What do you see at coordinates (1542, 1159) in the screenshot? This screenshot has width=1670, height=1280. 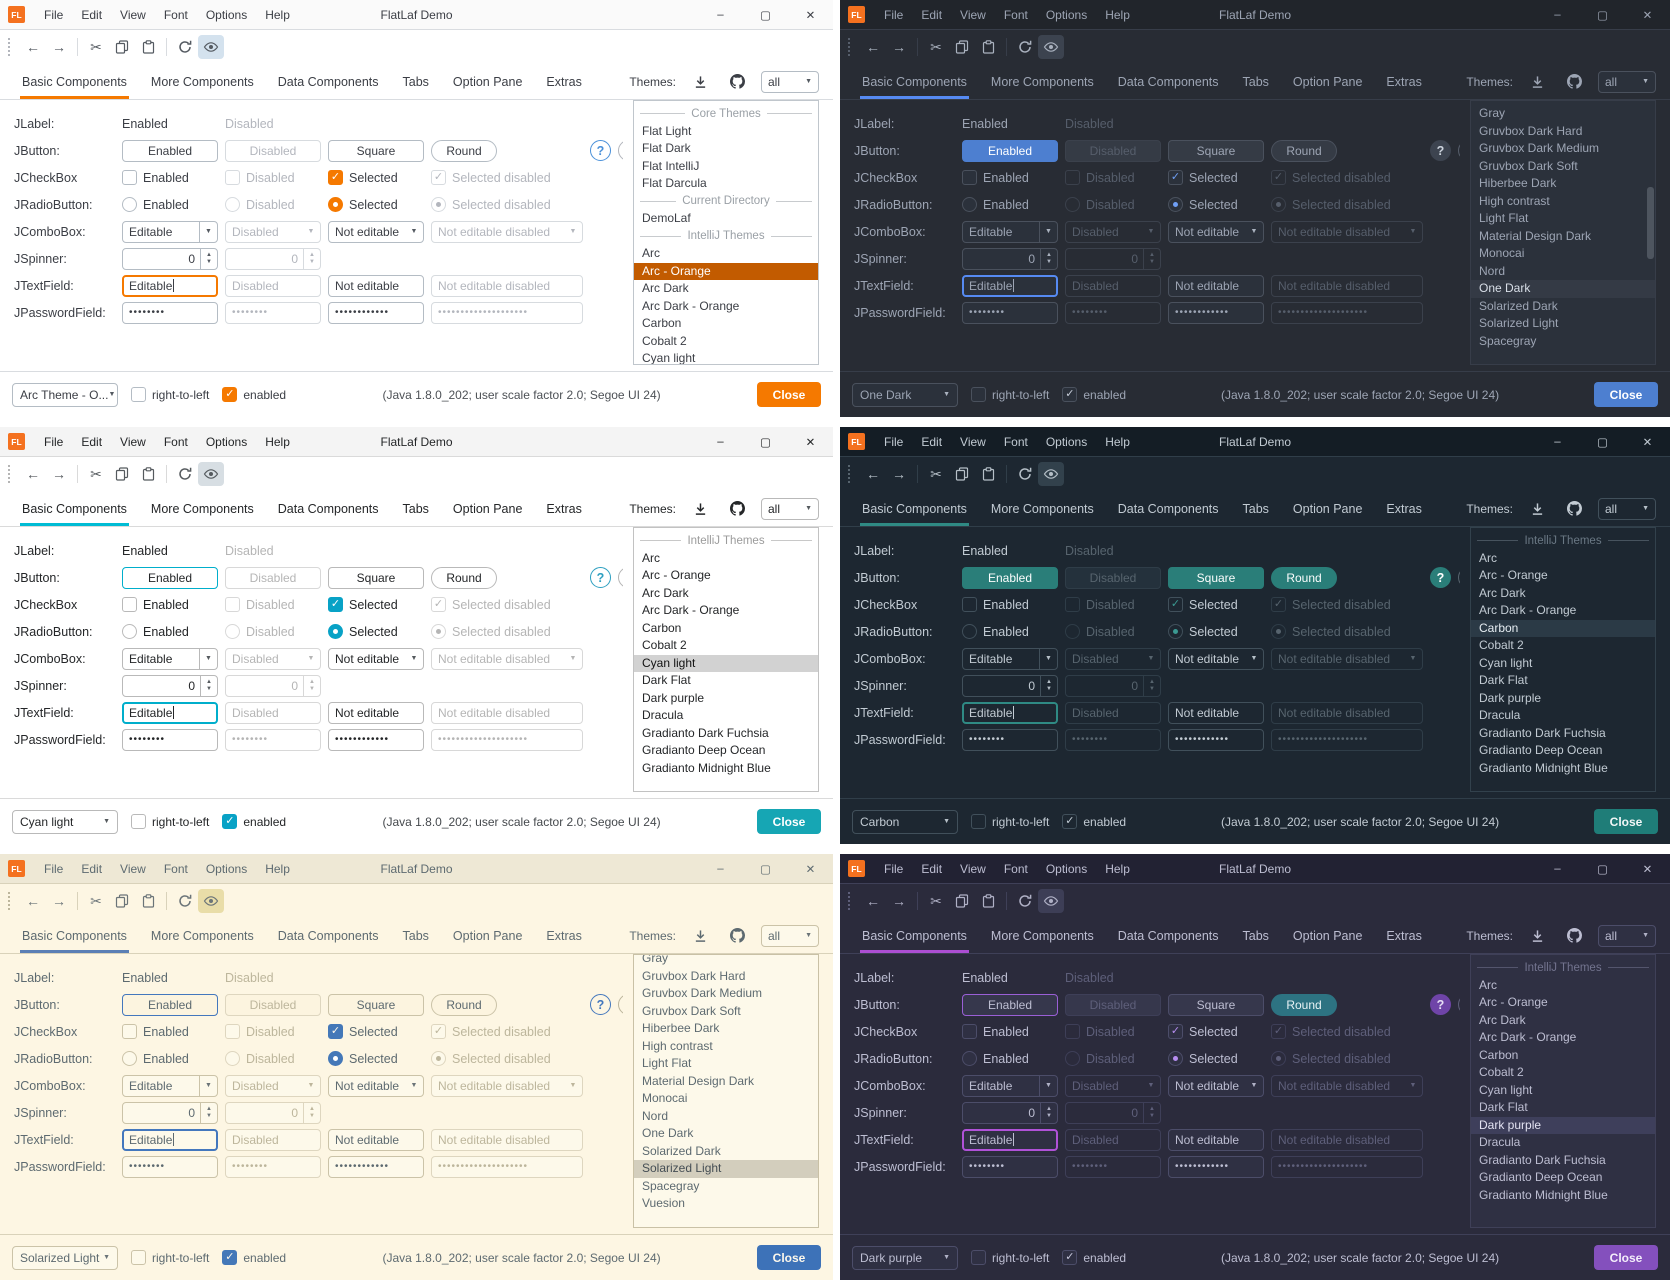 I see `theme-list-item: Gradianto Dark Fuchsia` at bounding box center [1542, 1159].